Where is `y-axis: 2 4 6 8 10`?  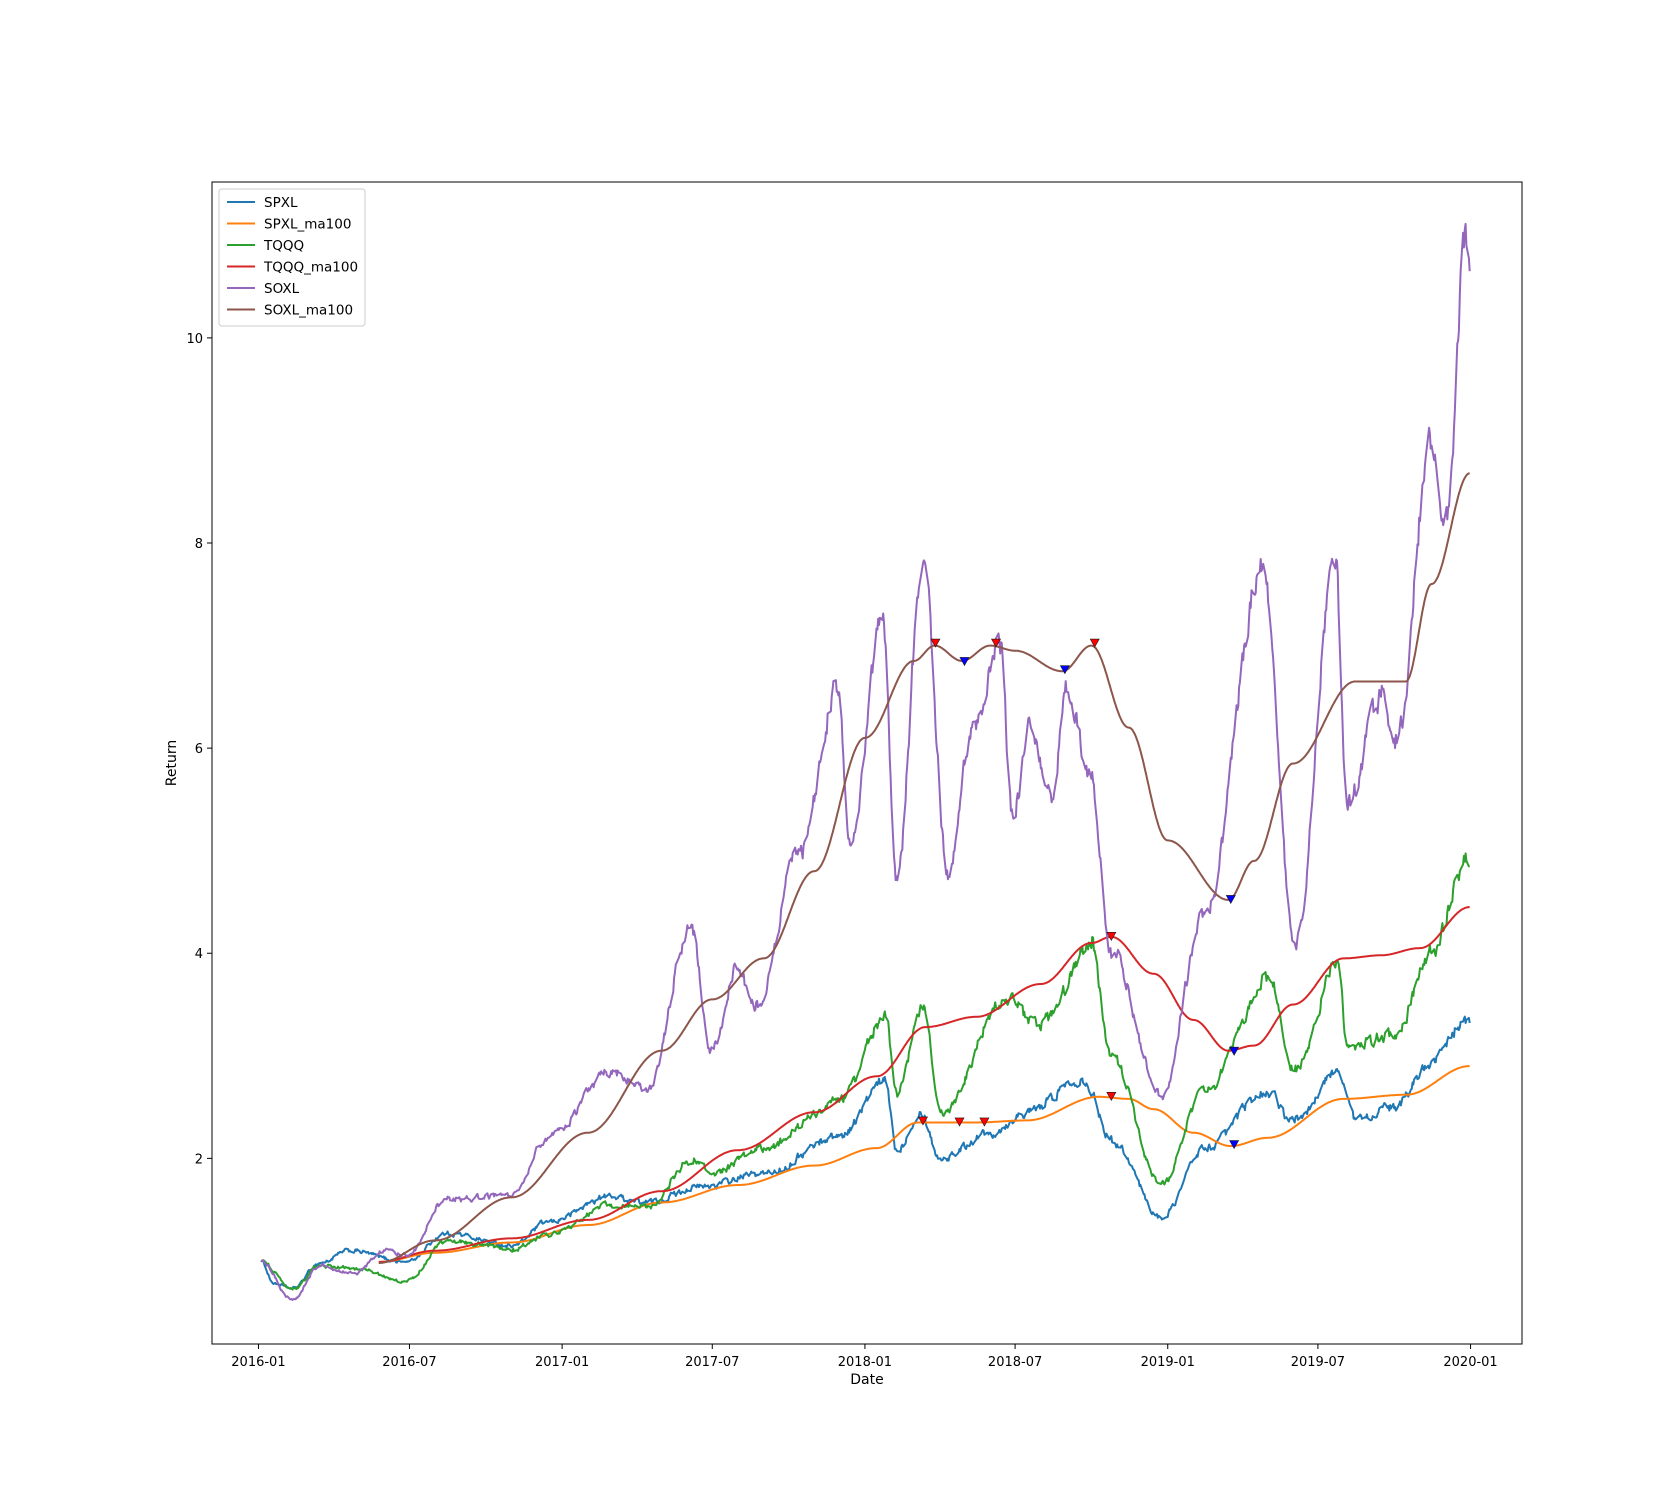
y-axis: 2 4 6 8 10 is located at coordinates (199, 749).